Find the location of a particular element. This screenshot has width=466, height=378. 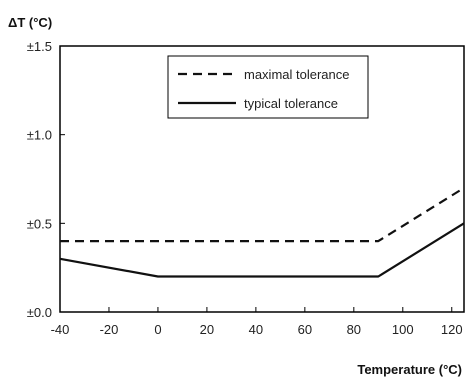

x-tick-label: 100 is located at coordinates (403, 329).